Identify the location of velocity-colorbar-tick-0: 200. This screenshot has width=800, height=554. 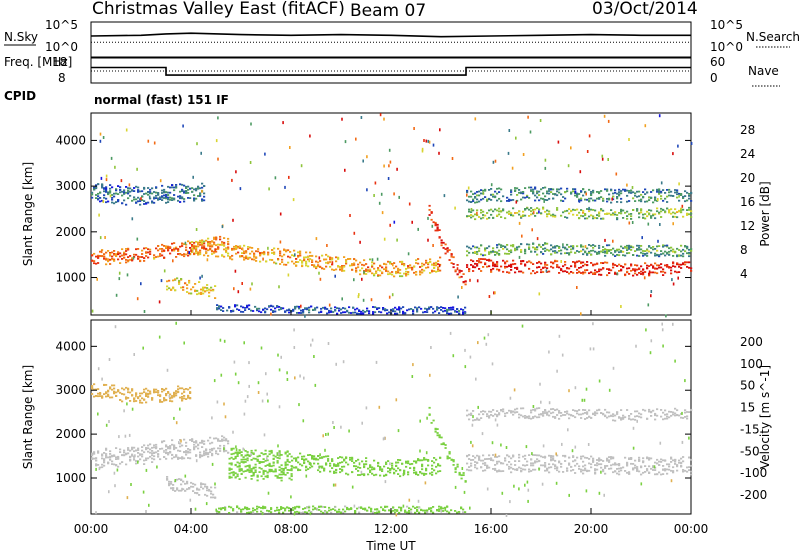
(751, 342).